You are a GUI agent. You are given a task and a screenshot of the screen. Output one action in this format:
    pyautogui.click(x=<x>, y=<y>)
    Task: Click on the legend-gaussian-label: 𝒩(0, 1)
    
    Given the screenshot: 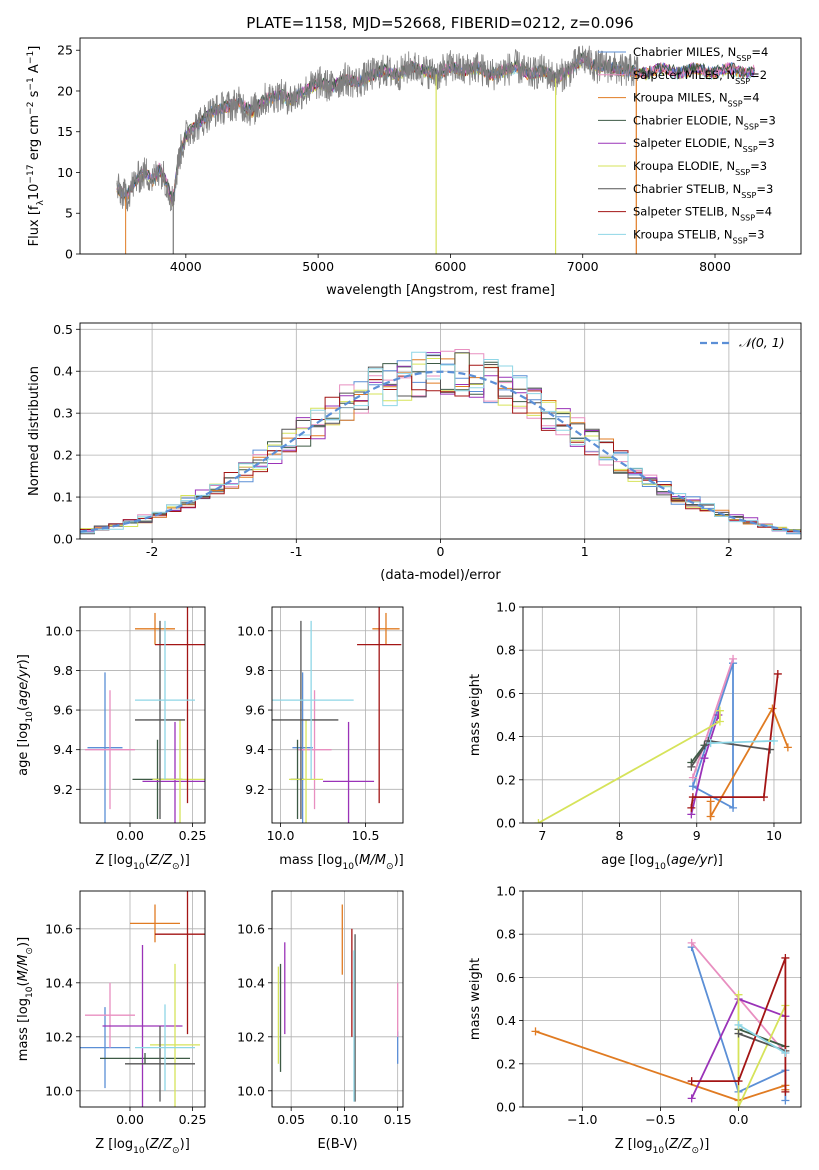 What is the action you would take?
    pyautogui.click(x=762, y=342)
    